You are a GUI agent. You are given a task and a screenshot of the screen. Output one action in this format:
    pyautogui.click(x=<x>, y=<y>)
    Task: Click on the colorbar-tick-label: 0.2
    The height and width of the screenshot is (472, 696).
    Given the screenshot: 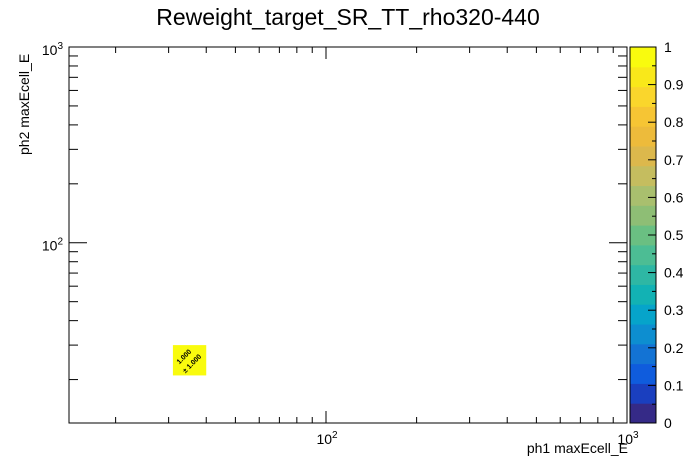 What is the action you would take?
    pyautogui.click(x=674, y=348)
    